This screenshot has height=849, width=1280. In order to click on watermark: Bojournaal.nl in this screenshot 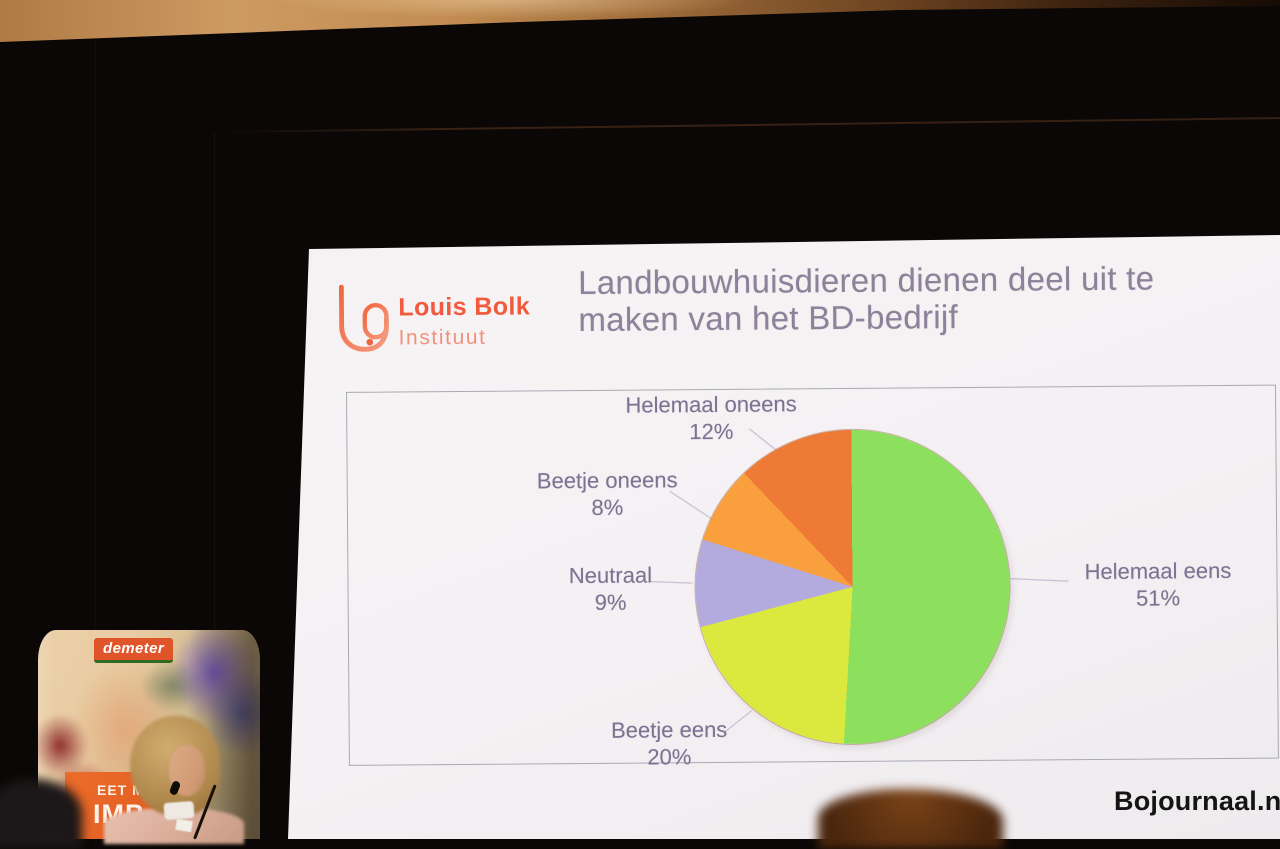, I will do `click(1197, 801)`.